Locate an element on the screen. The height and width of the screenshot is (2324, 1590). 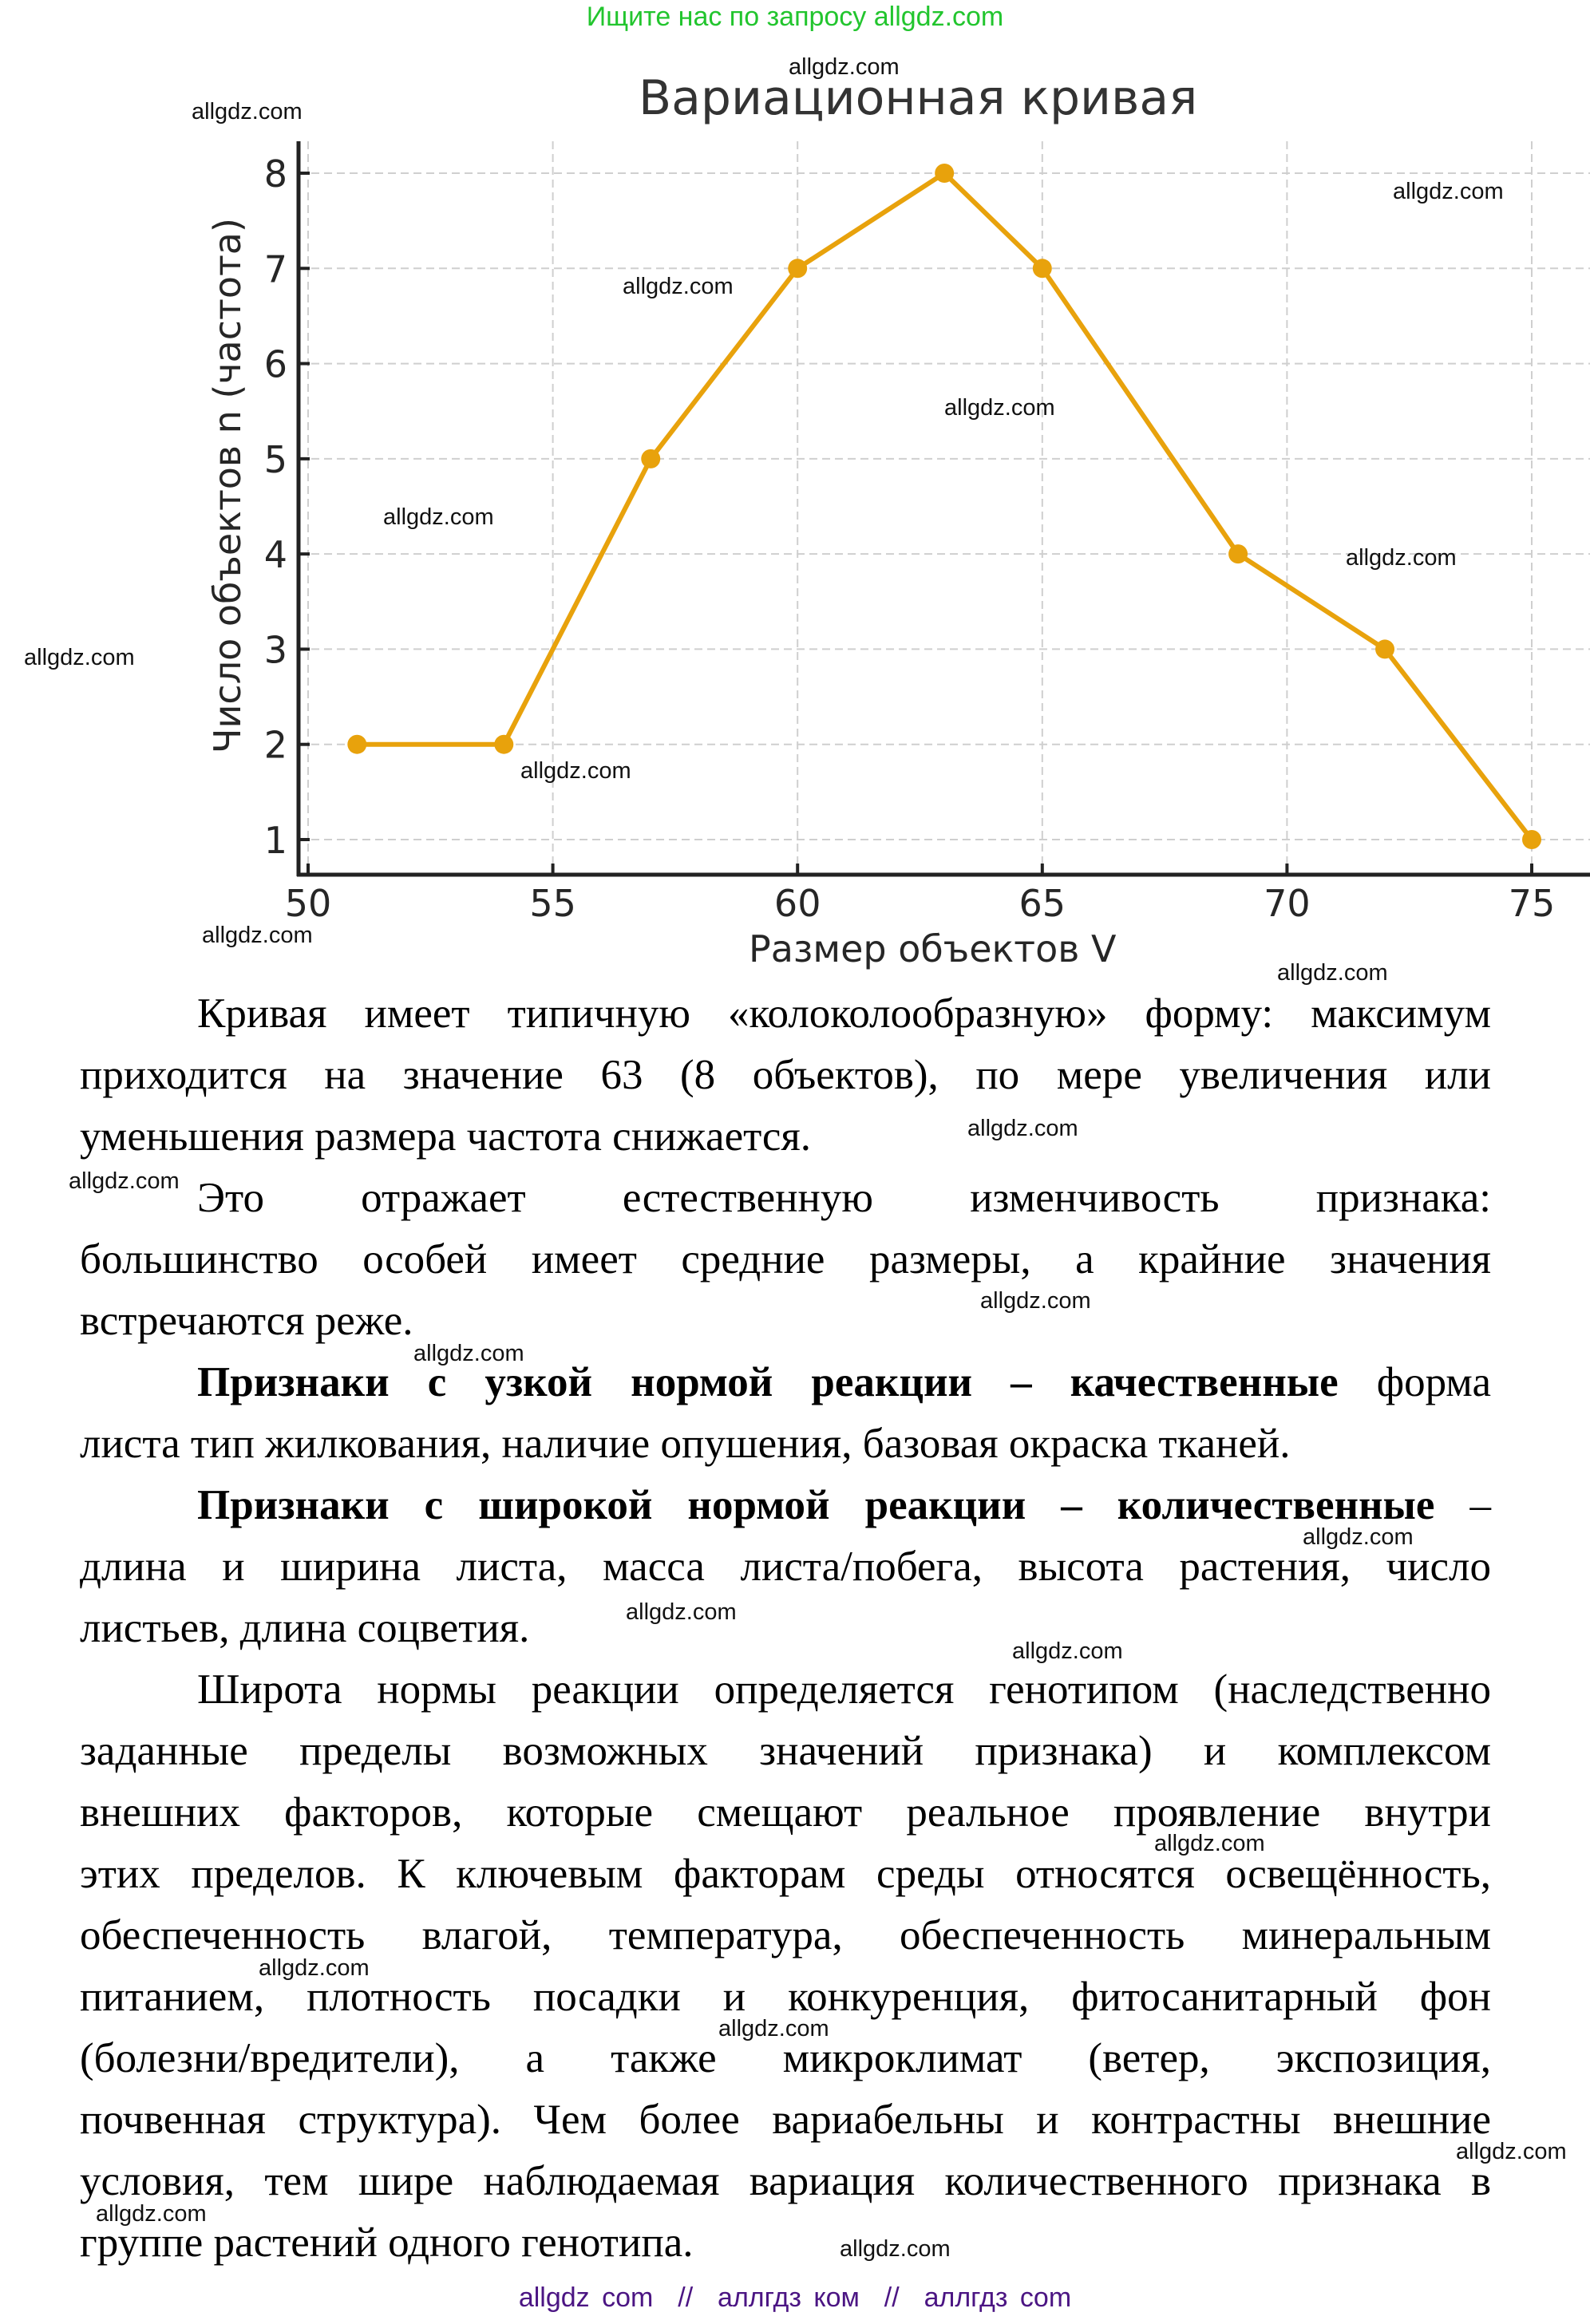
footer-links: allgdz com // аллгдз ком // аллгдз com is located at coordinates (795, 2297).